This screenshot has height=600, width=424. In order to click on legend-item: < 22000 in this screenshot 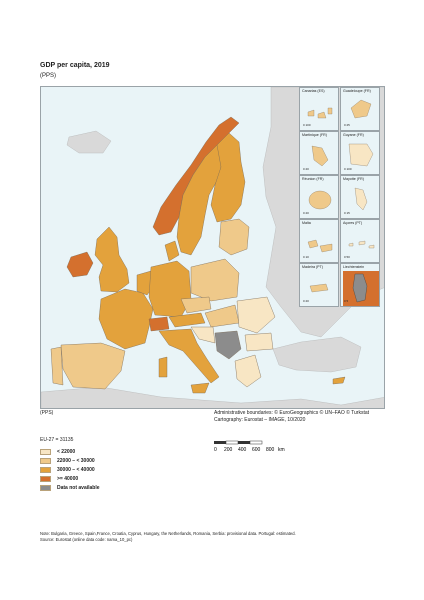, I will do `click(70, 451)`.